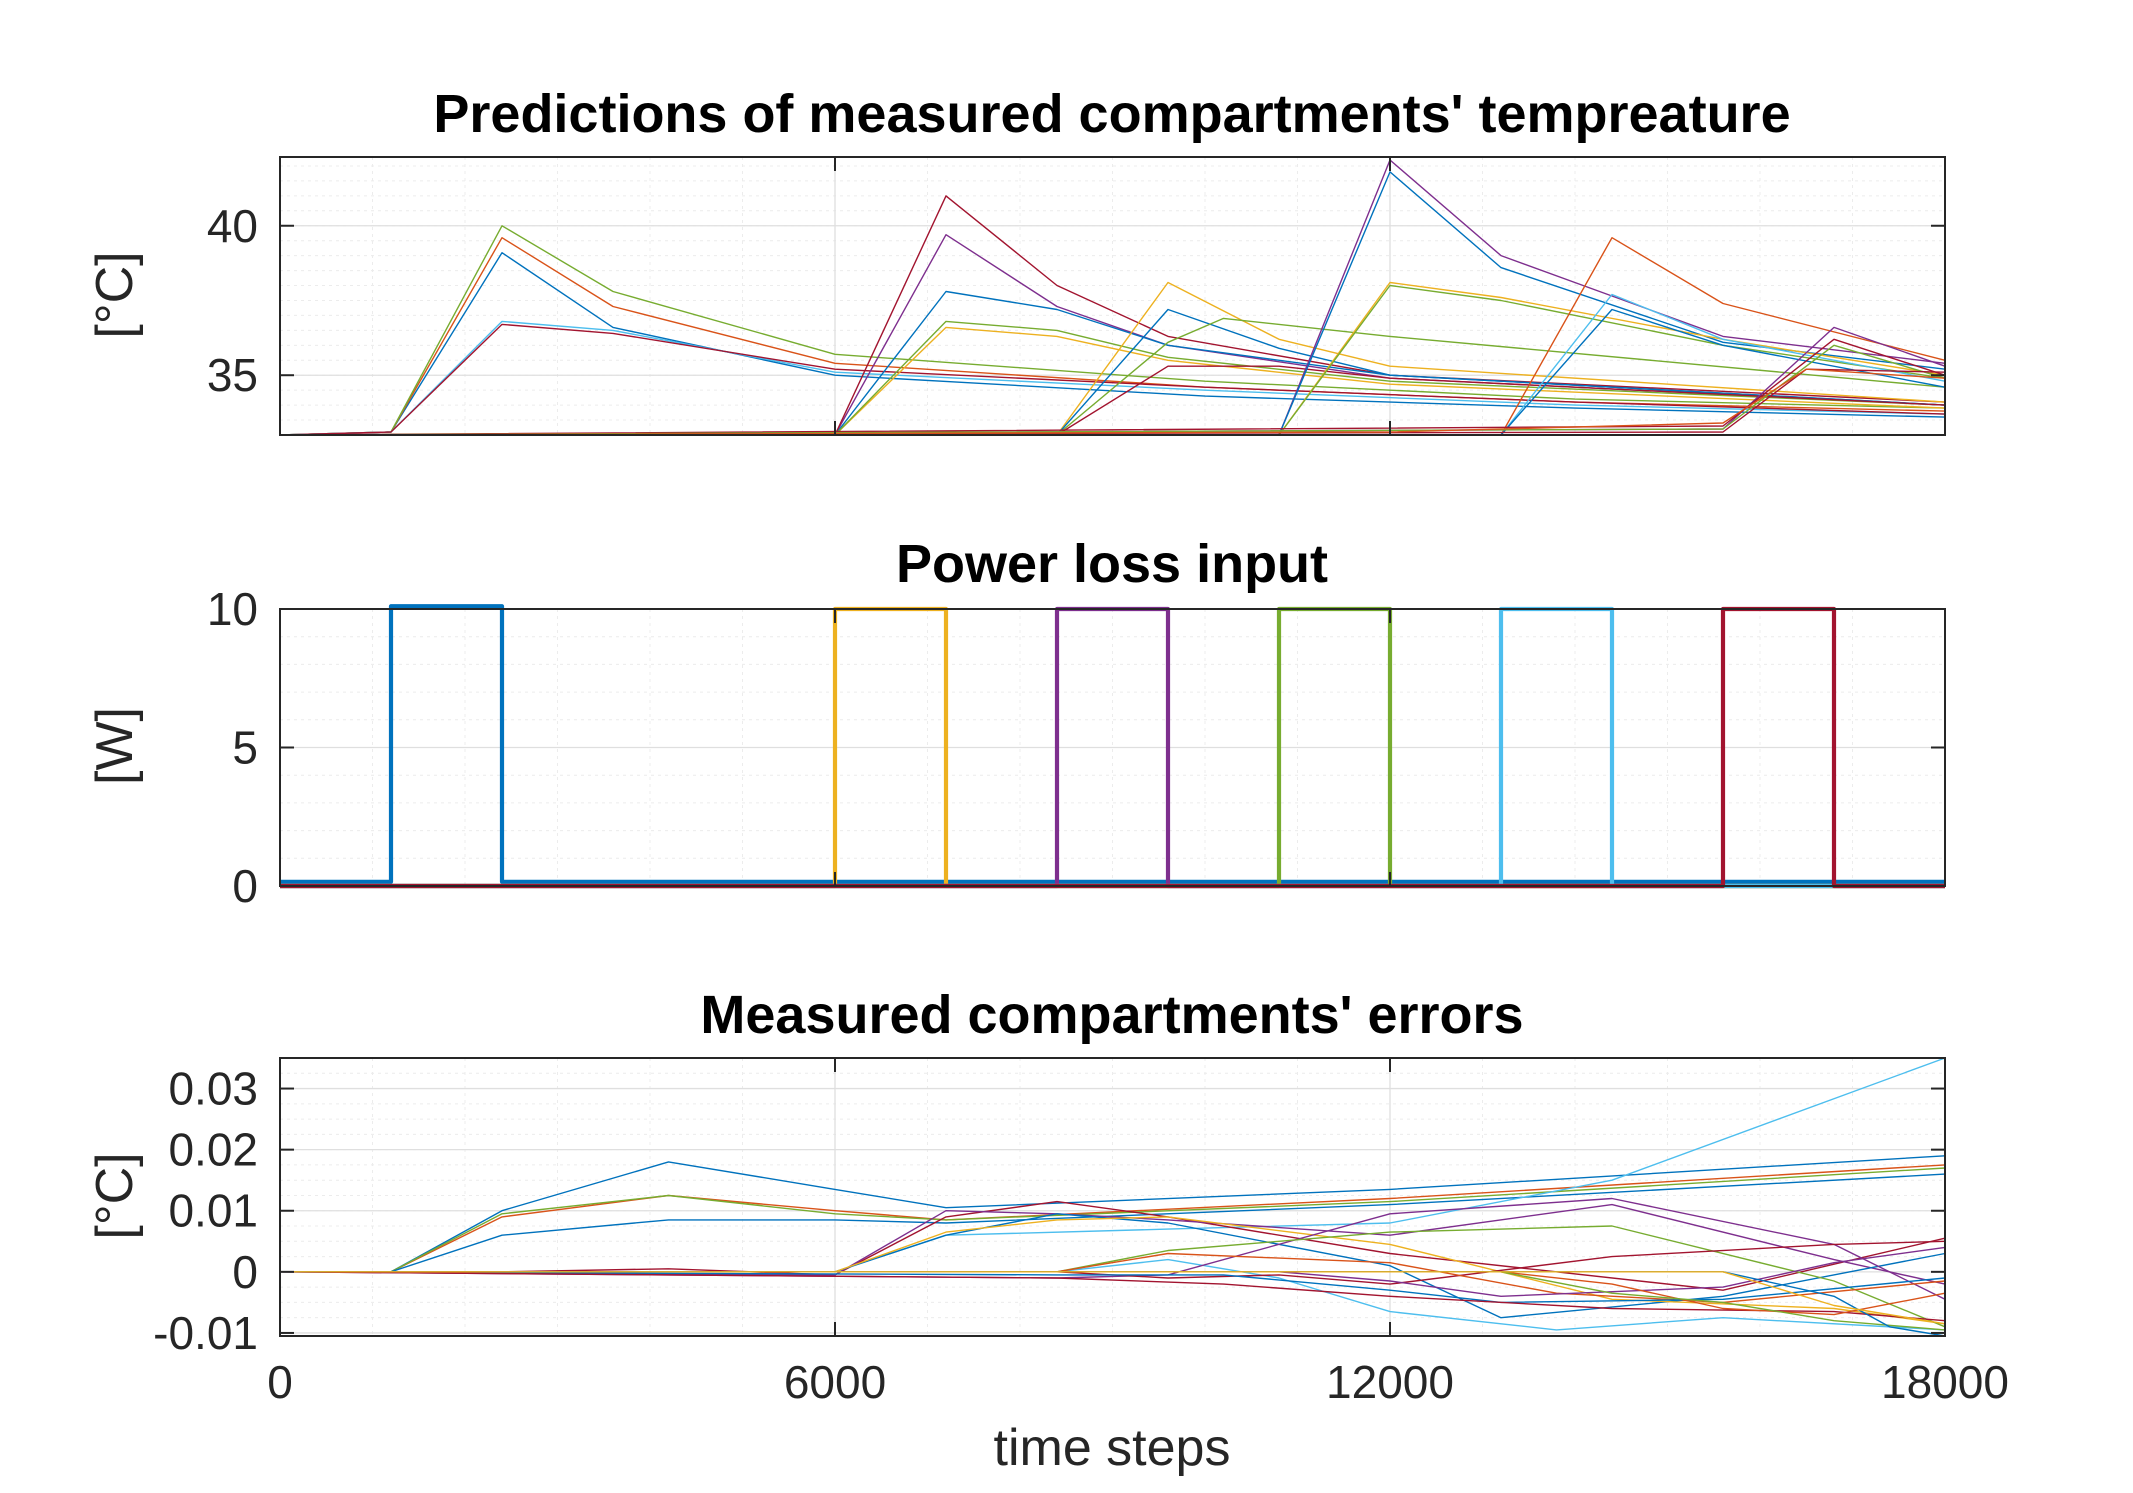 This screenshot has width=2133, height=1493. What do you see at coordinates (1112, 402) in the screenshot?
I see `series-line-T26` at bounding box center [1112, 402].